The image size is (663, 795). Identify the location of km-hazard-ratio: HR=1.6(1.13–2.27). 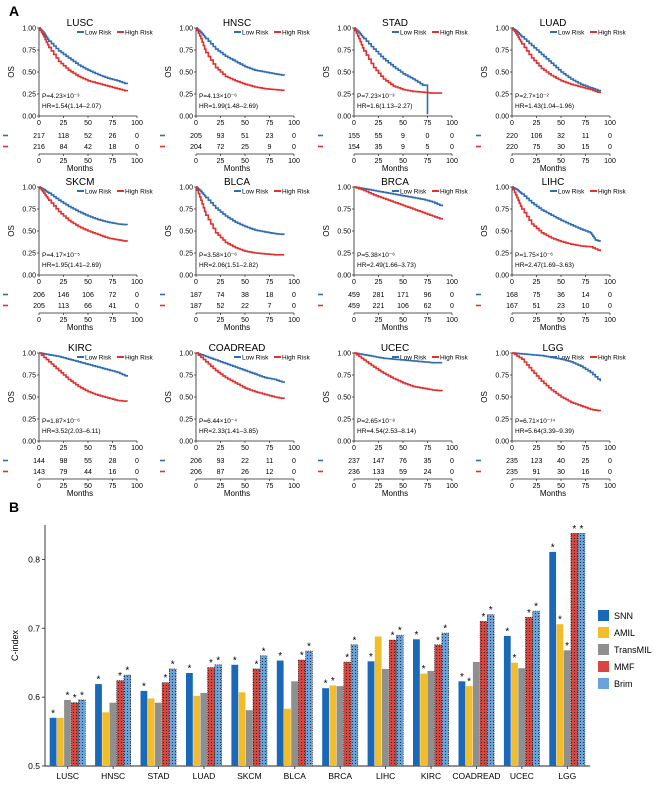
(384, 106).